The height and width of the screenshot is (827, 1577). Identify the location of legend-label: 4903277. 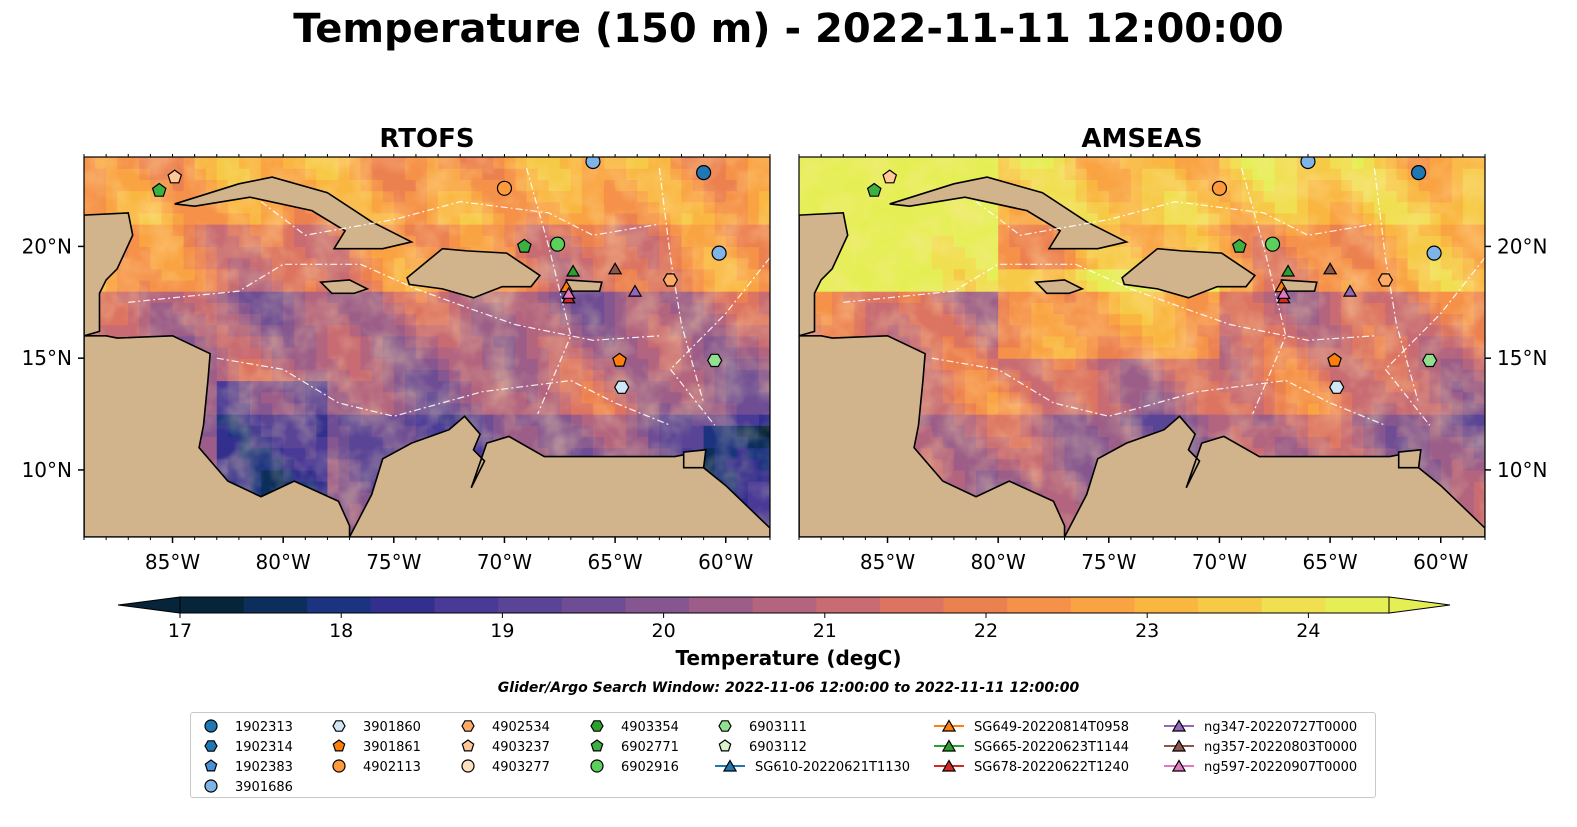
(521, 767).